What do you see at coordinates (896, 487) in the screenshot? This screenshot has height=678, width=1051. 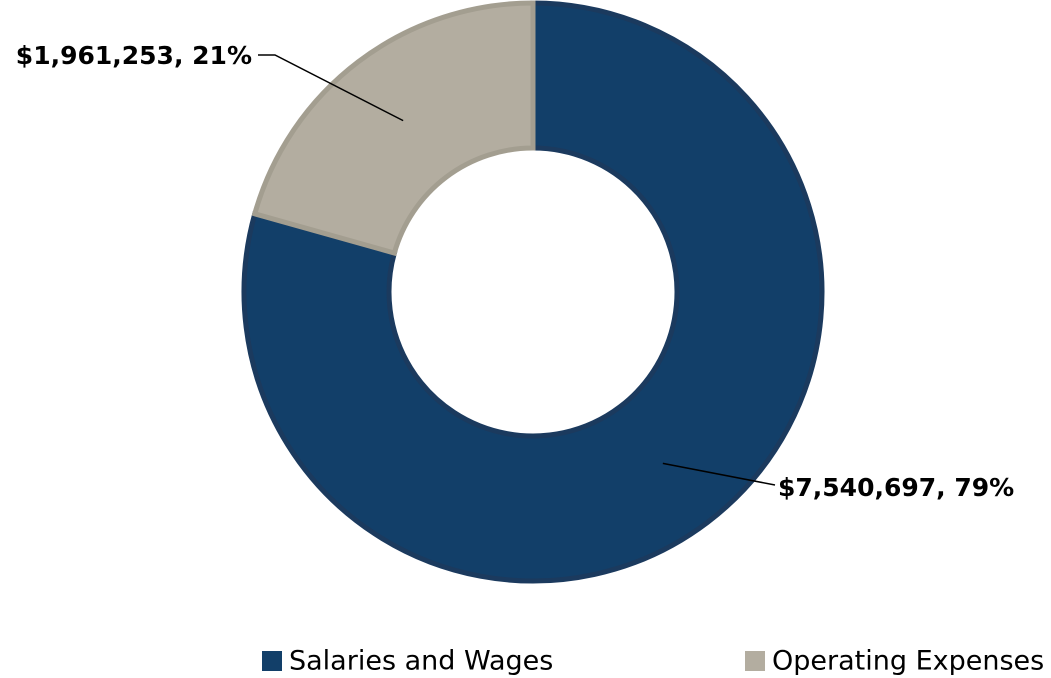 I see `data-label: $7,540,697, 79%` at bounding box center [896, 487].